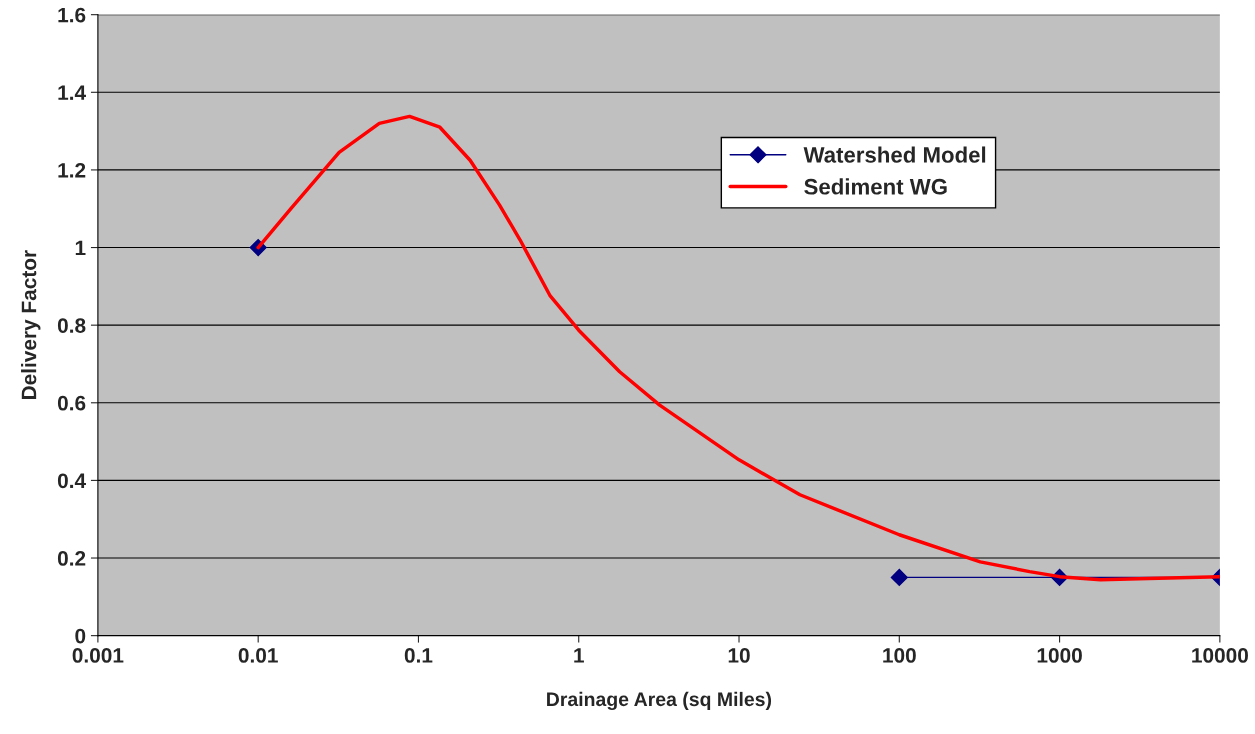 The width and height of the screenshot is (1255, 734). I want to click on x-tick-label: 1, so click(579, 655).